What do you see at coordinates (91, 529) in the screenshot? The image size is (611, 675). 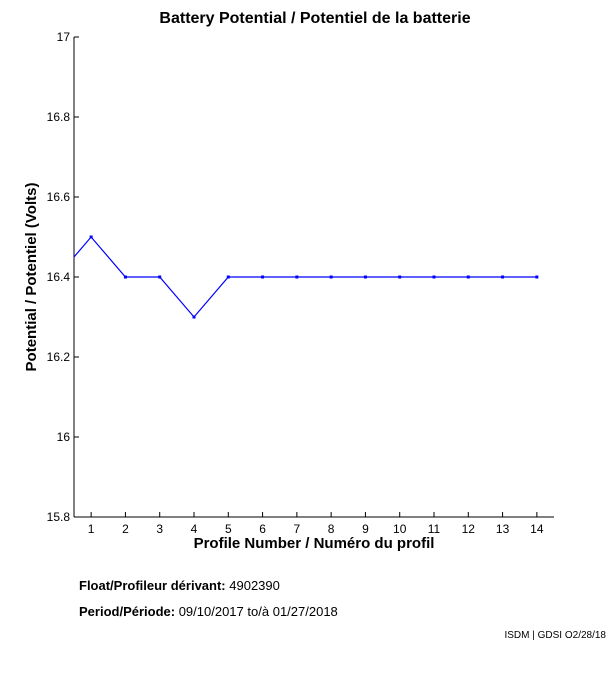 I see `x-tick-label: 1` at bounding box center [91, 529].